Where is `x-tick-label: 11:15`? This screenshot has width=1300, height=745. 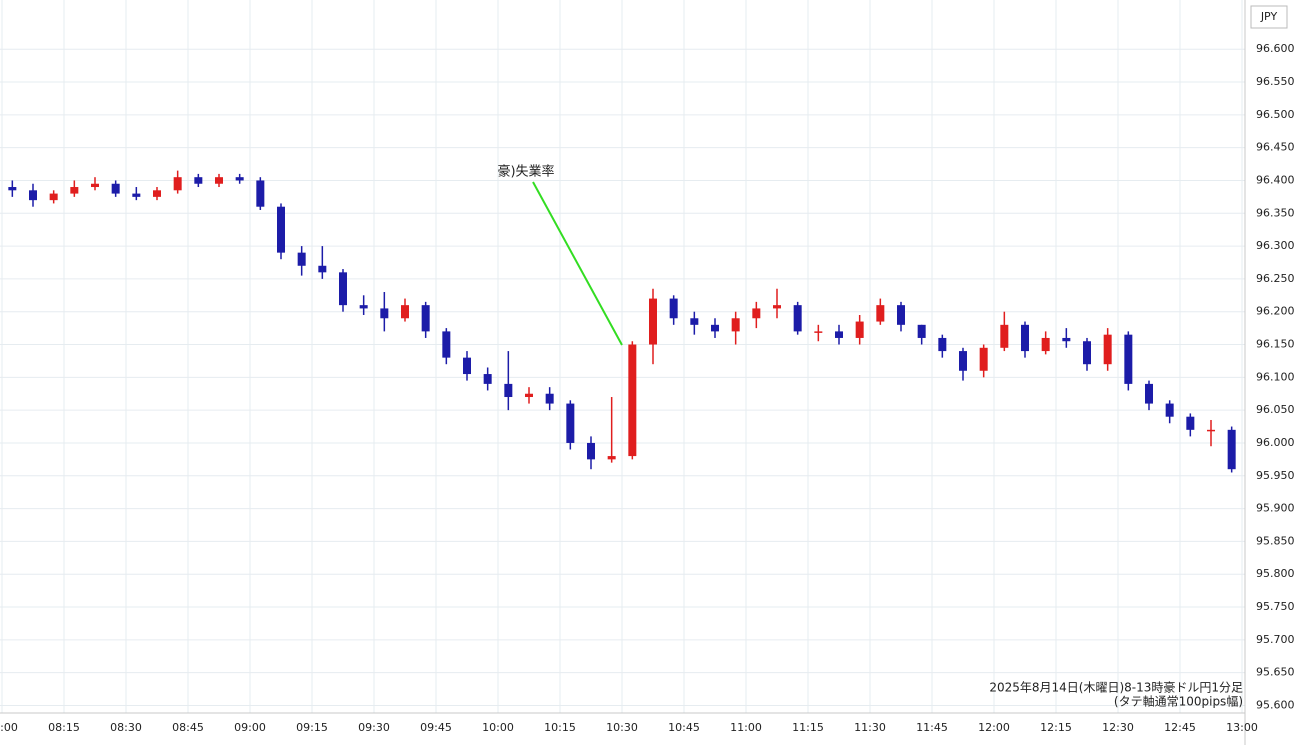 x-tick-label: 11:15 is located at coordinates (808, 727).